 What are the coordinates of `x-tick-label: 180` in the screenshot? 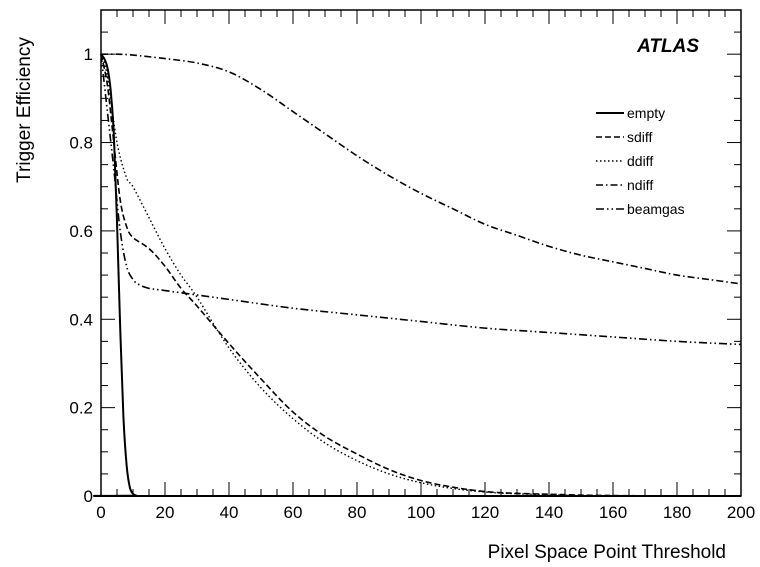 It's located at (677, 512).